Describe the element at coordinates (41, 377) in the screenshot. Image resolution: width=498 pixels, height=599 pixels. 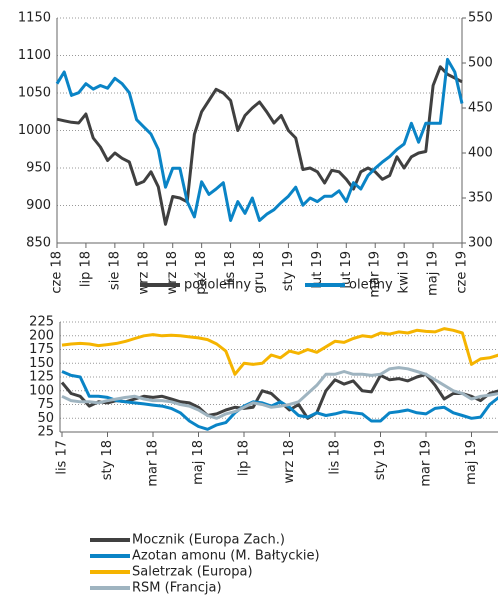
I see `y-tick-label: 125` at that location.